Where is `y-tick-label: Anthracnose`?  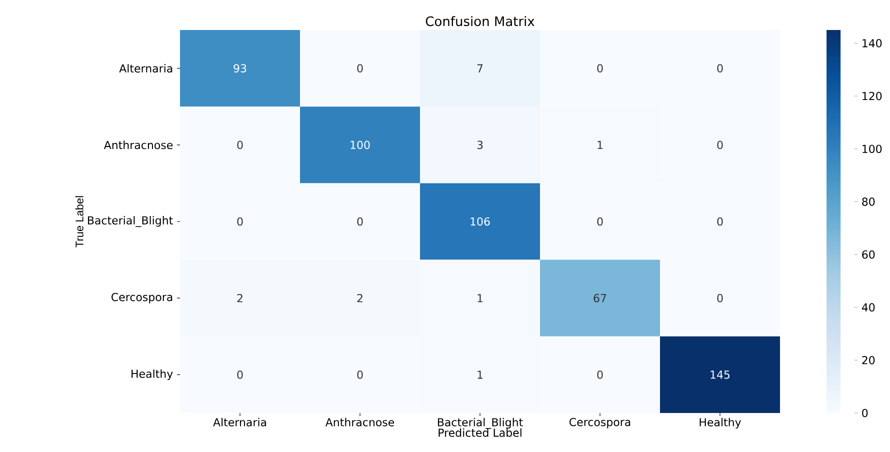
y-tick-label: Anthracnose is located at coordinates (138, 145).